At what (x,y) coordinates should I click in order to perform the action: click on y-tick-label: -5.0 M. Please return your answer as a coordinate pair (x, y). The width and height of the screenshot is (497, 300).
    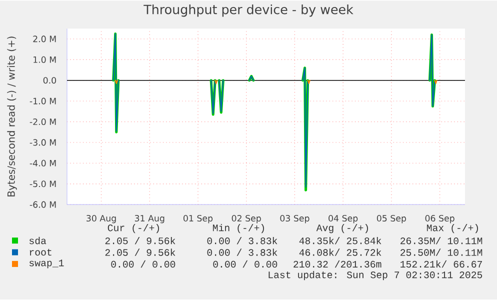
    Looking at the image, I should click on (43, 184).